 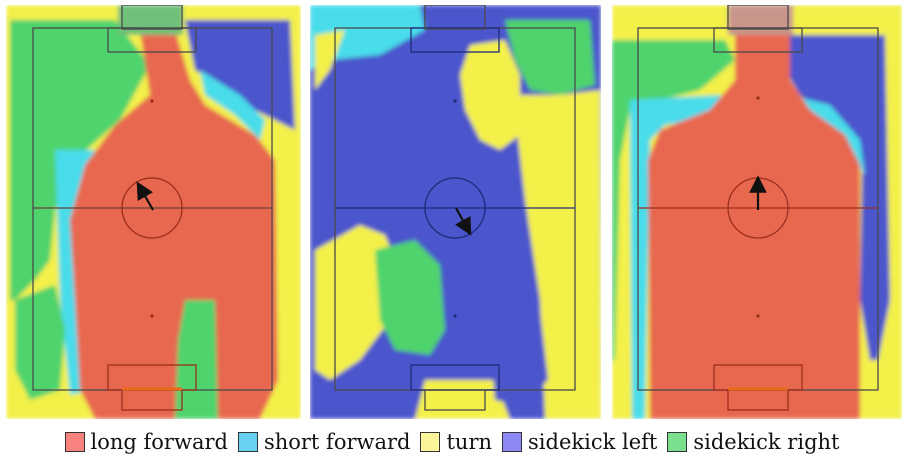 I want to click on legend-label-long-forward: long forward, so click(x=159, y=442).